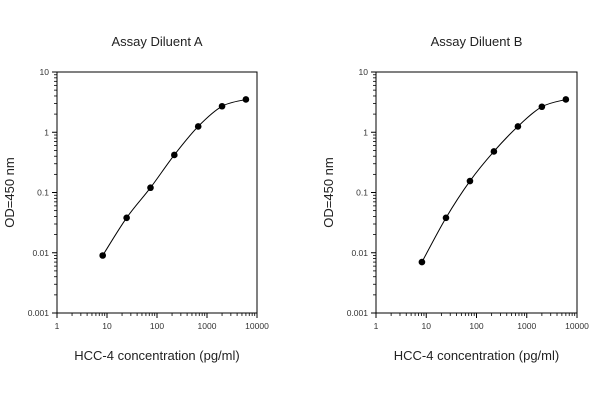 The height and width of the screenshot is (400, 600). I want to click on chart-title: Assay Diluent A, so click(156, 41).